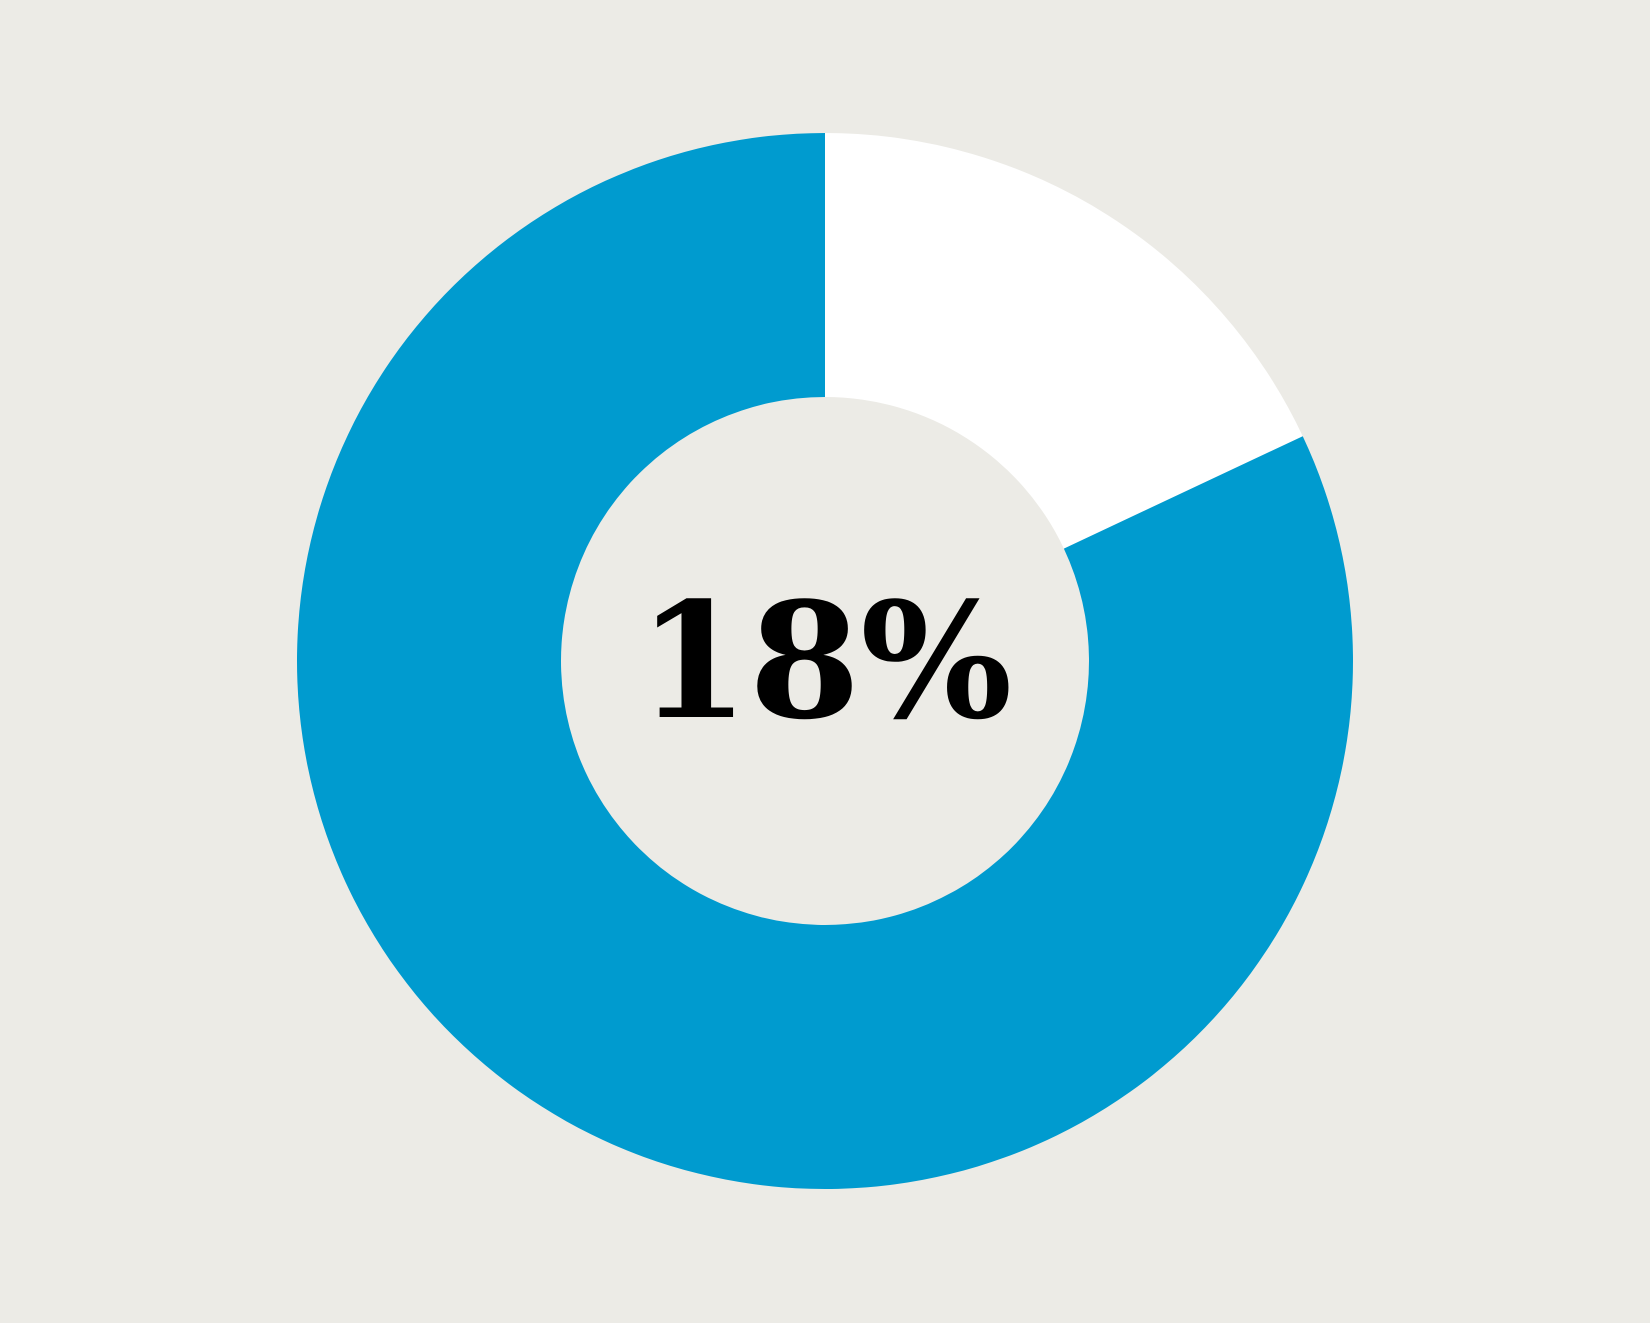  Describe the element at coordinates (1064, 341) in the screenshot. I see `donut-slice-highlighted` at that location.